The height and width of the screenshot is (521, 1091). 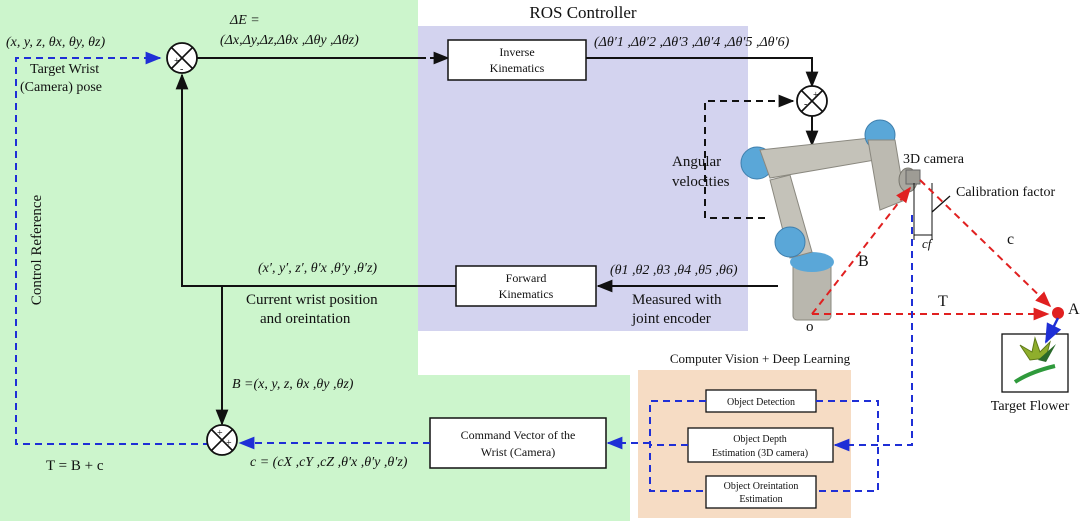 What do you see at coordinates (64, 69) in the screenshot?
I see `target-wrist-label: Target Wrist` at bounding box center [64, 69].